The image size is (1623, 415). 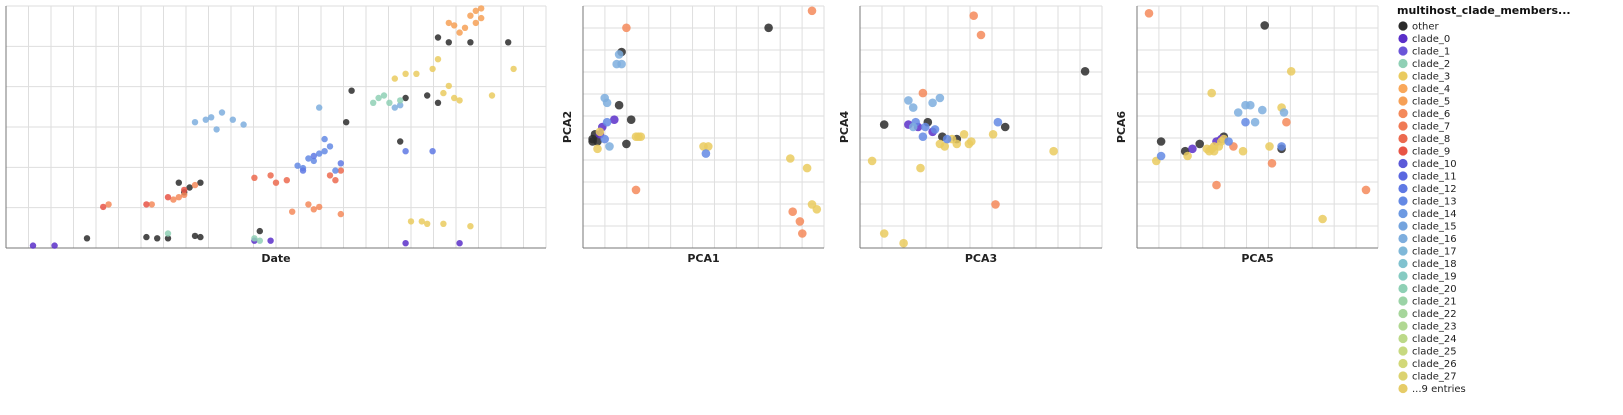 What do you see at coordinates (1424, 114) in the screenshot?
I see `legend-item: clade_6` at bounding box center [1424, 114].